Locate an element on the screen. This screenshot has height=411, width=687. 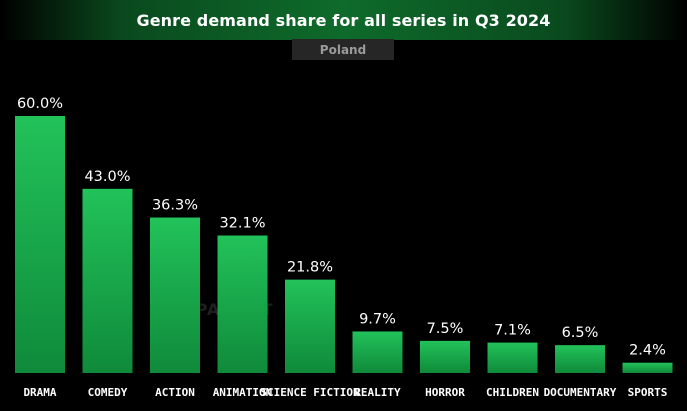
bar-comedy is located at coordinates (107, 280).